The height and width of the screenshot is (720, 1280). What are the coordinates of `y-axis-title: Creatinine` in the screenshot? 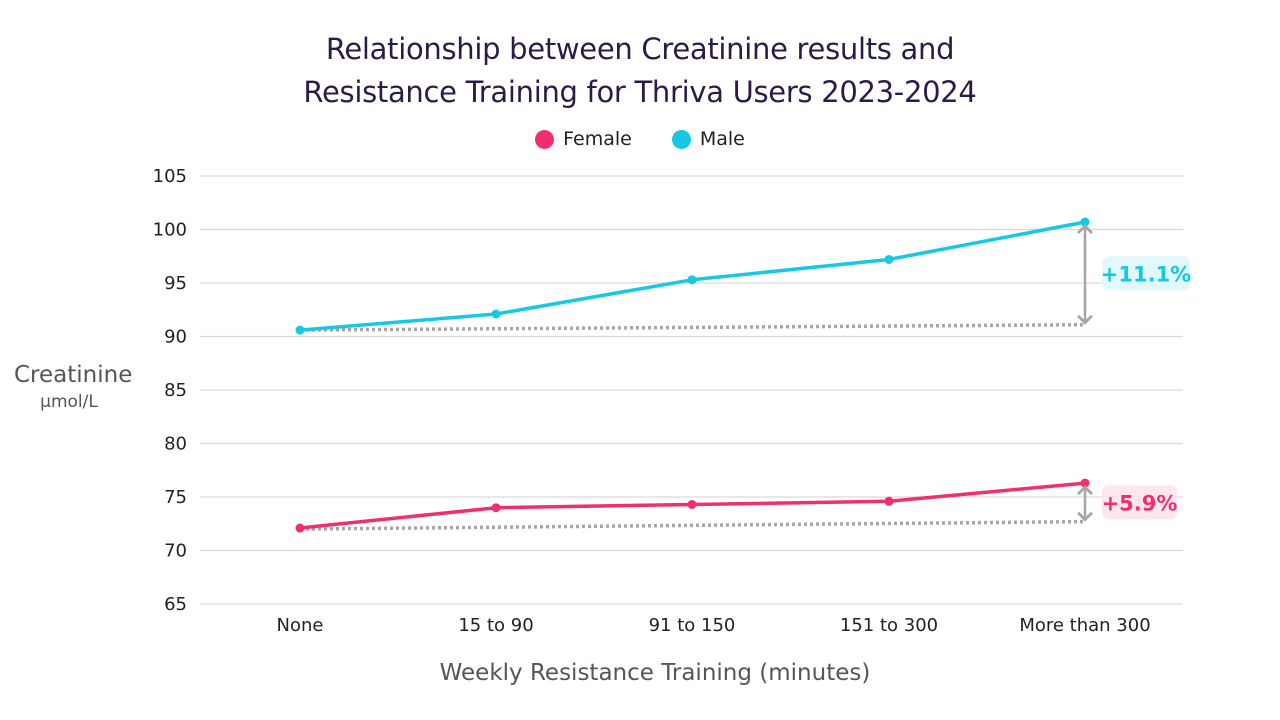 It's located at (73, 375).